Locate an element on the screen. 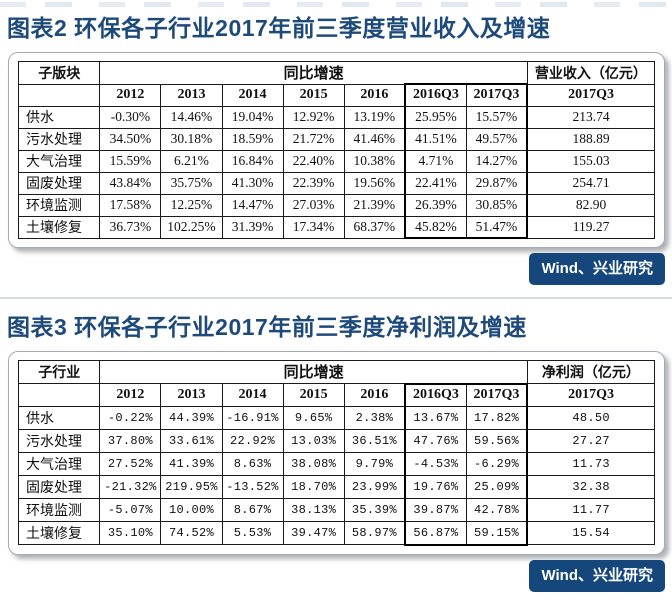 Image resolution: width=672 pixels, height=606 pixels. growth-cell: 22.40% is located at coordinates (313, 161).